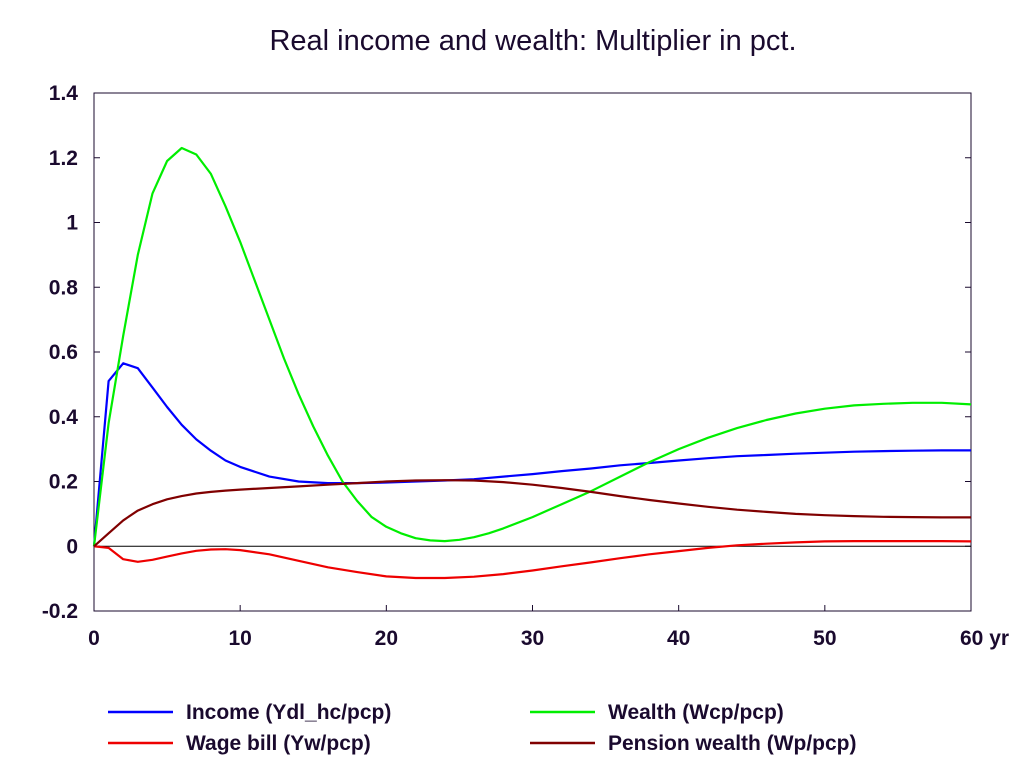  Describe the element at coordinates (288, 712) in the screenshot. I see `legend-label-0: Income (Ydl_hc/pcp)` at that location.